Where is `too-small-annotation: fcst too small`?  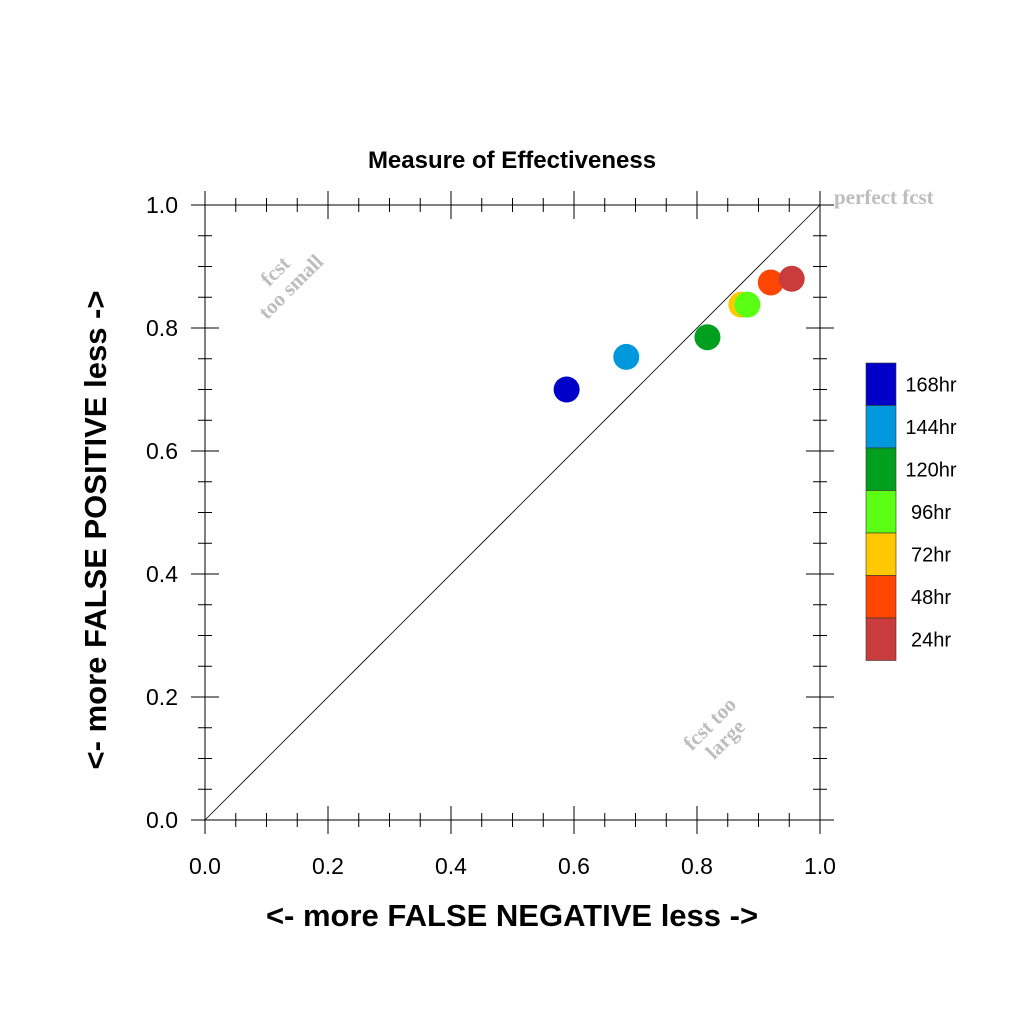
too-small-annotation: fcst too small is located at coordinates (291, 286).